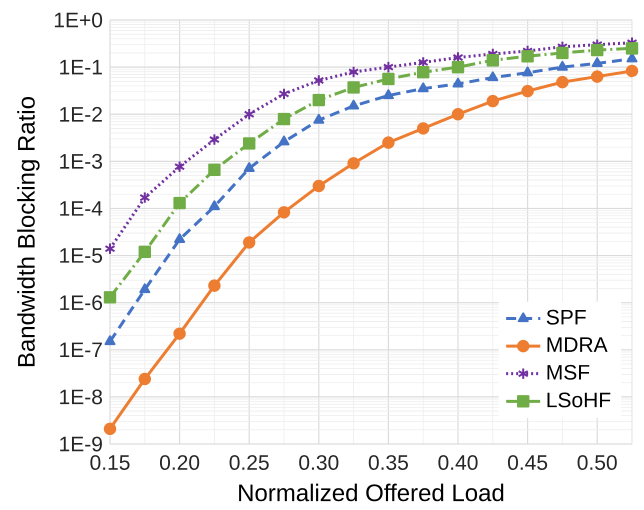  Describe the element at coordinates (81, 67) in the screenshot. I see `y-tick-label: 1E-1` at that location.